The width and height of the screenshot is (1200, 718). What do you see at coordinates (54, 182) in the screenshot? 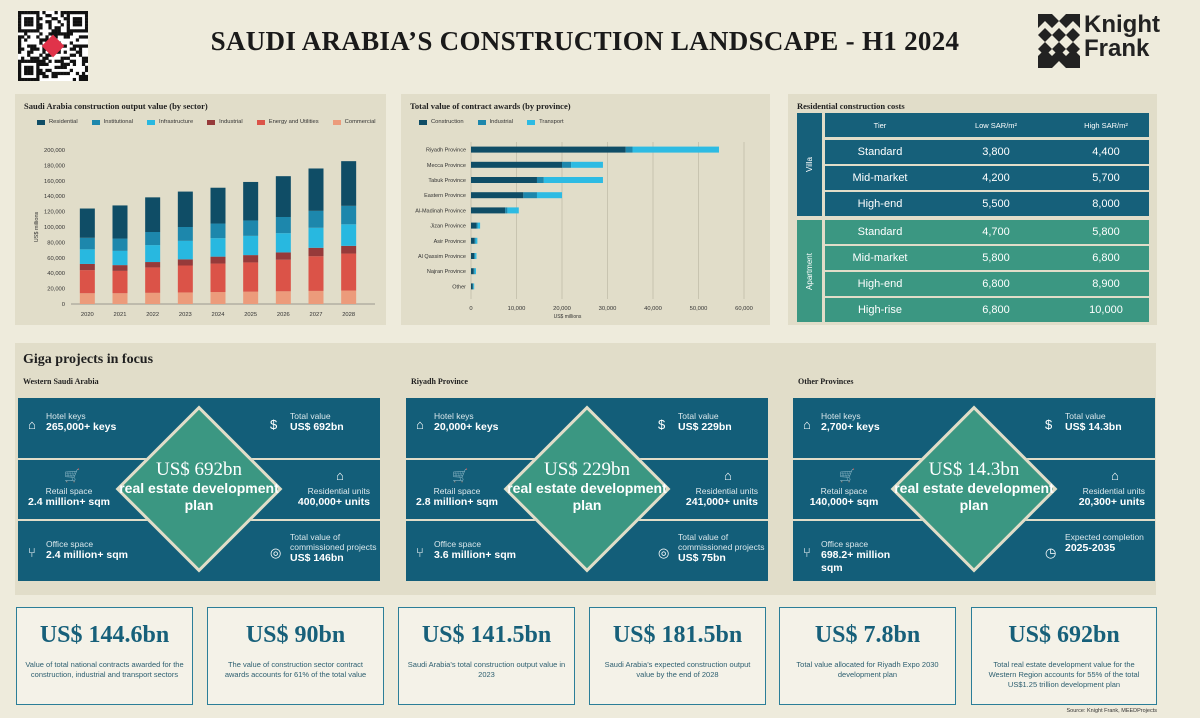
I see `y-tick-label: 160,000` at bounding box center [54, 182].